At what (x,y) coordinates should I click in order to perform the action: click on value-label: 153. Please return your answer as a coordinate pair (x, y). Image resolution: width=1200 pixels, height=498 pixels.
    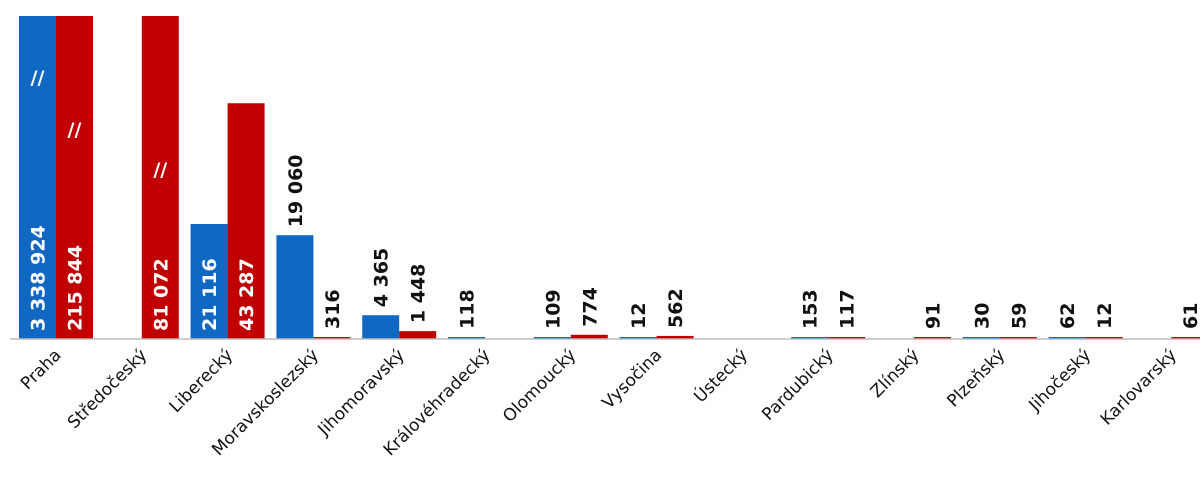
    Looking at the image, I should click on (811, 309).